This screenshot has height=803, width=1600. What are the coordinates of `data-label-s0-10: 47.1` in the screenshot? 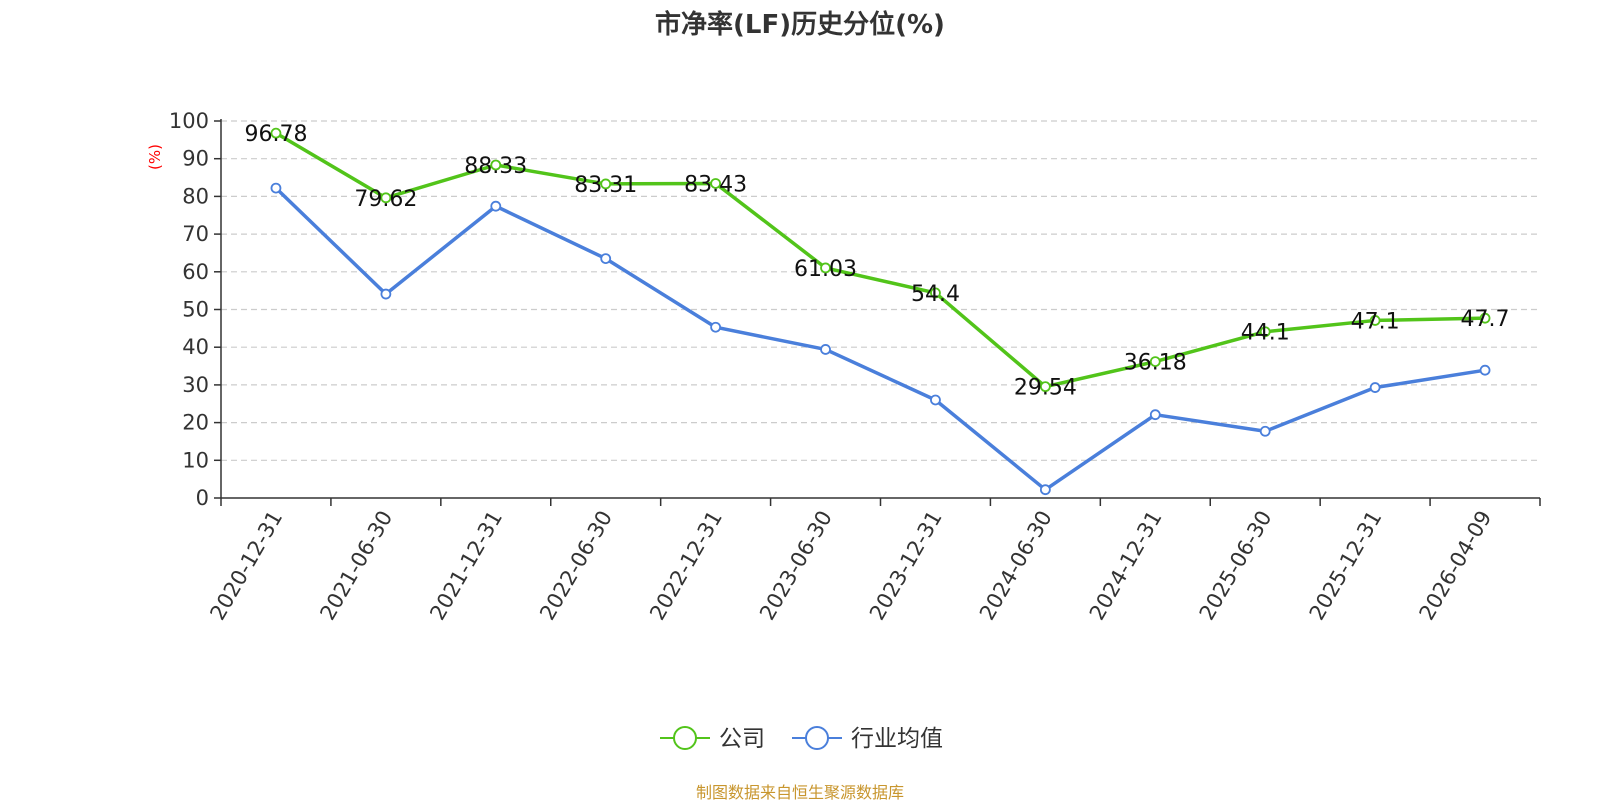 It's located at (1375, 321).